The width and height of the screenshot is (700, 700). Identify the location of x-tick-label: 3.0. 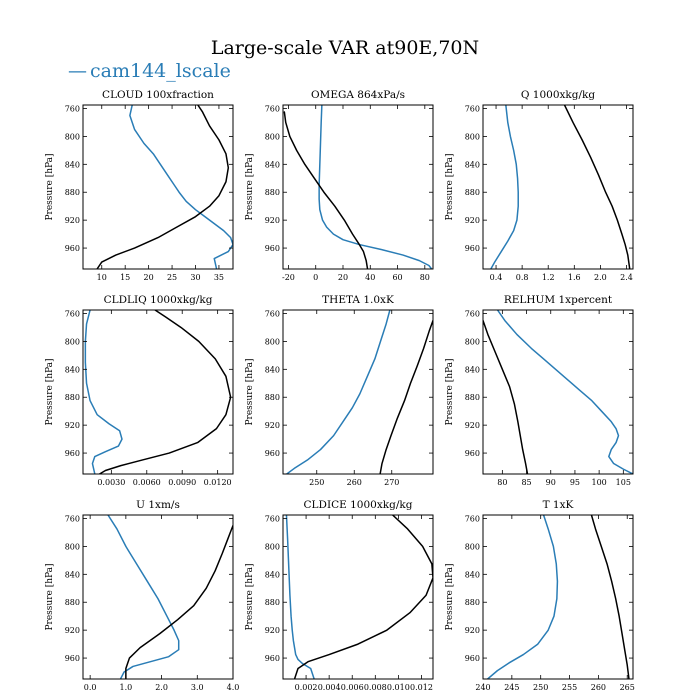
(197, 687).